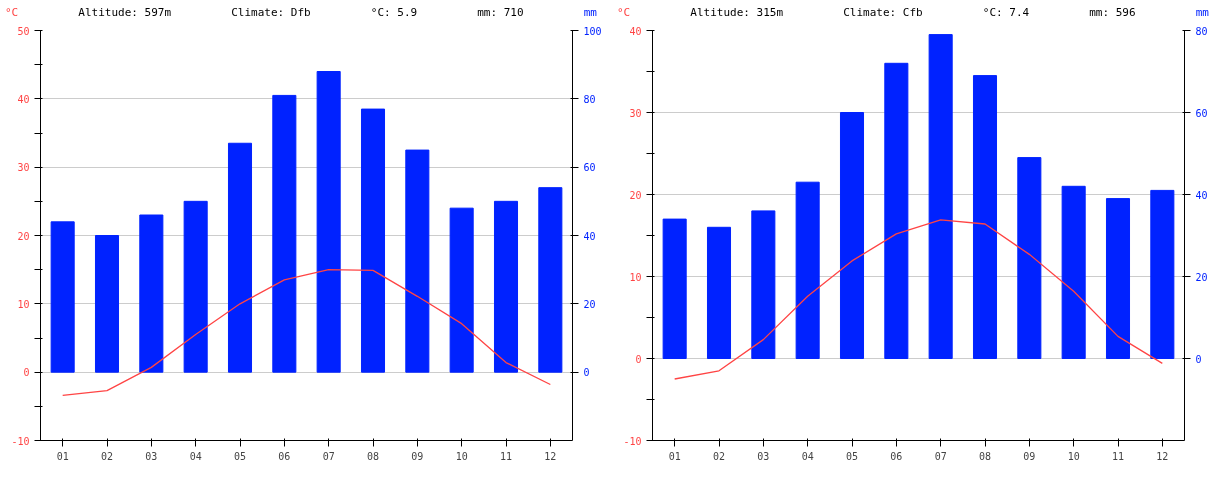 The image size is (1225, 477). Describe the element at coordinates (883, 13) in the screenshot. I see `text: Climate: Cfb` at that location.